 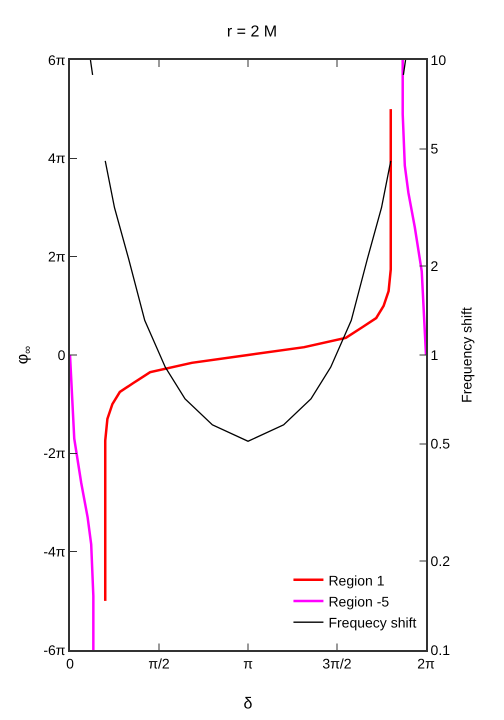 What do you see at coordinates (359, 601) in the screenshot?
I see `legend-label: Region -5` at bounding box center [359, 601].